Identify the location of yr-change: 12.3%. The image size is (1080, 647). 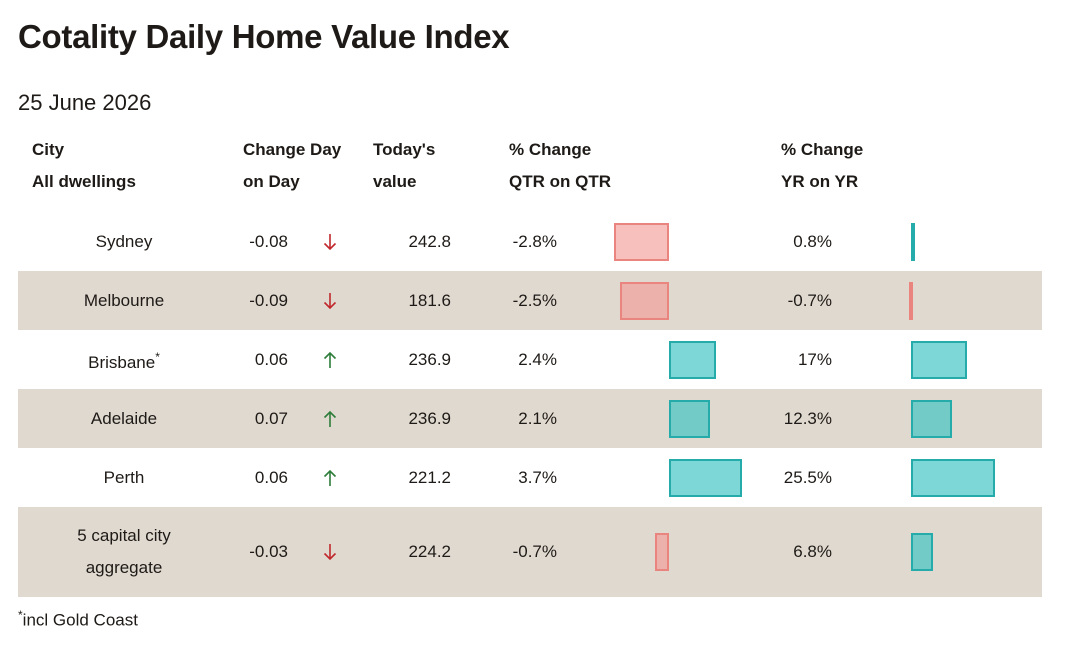
(807, 418).